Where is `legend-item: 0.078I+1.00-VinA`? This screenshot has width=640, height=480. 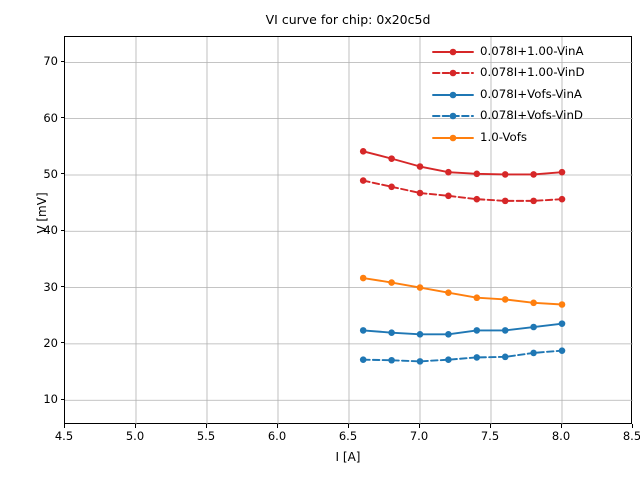
legend-item: 0.078I+1.00-VinA is located at coordinates (535, 51).